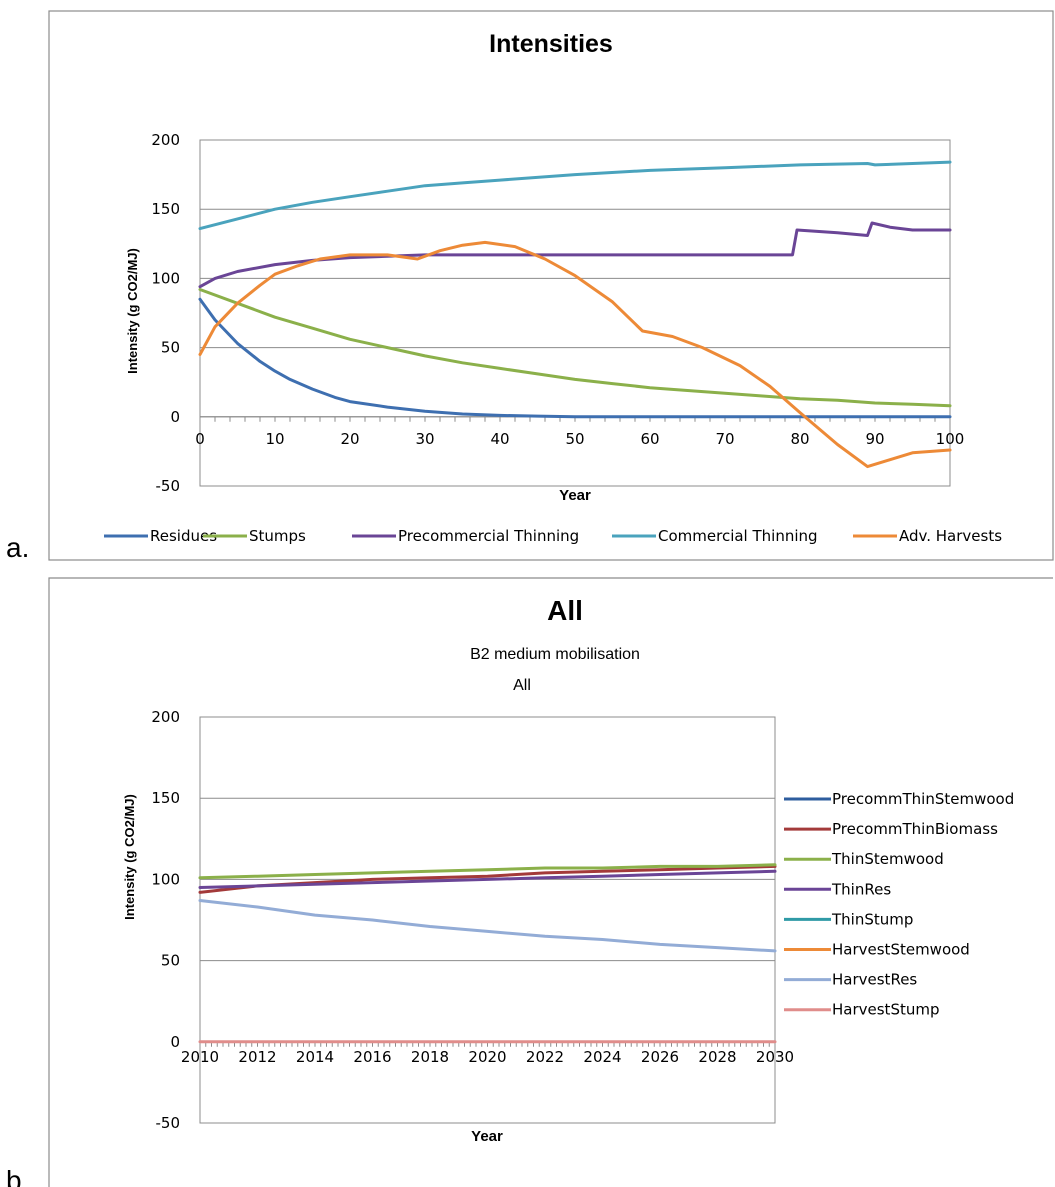 The height and width of the screenshot is (1187, 1055). What do you see at coordinates (17, 547) in the screenshot?
I see `panel-label-a: a.` at bounding box center [17, 547].